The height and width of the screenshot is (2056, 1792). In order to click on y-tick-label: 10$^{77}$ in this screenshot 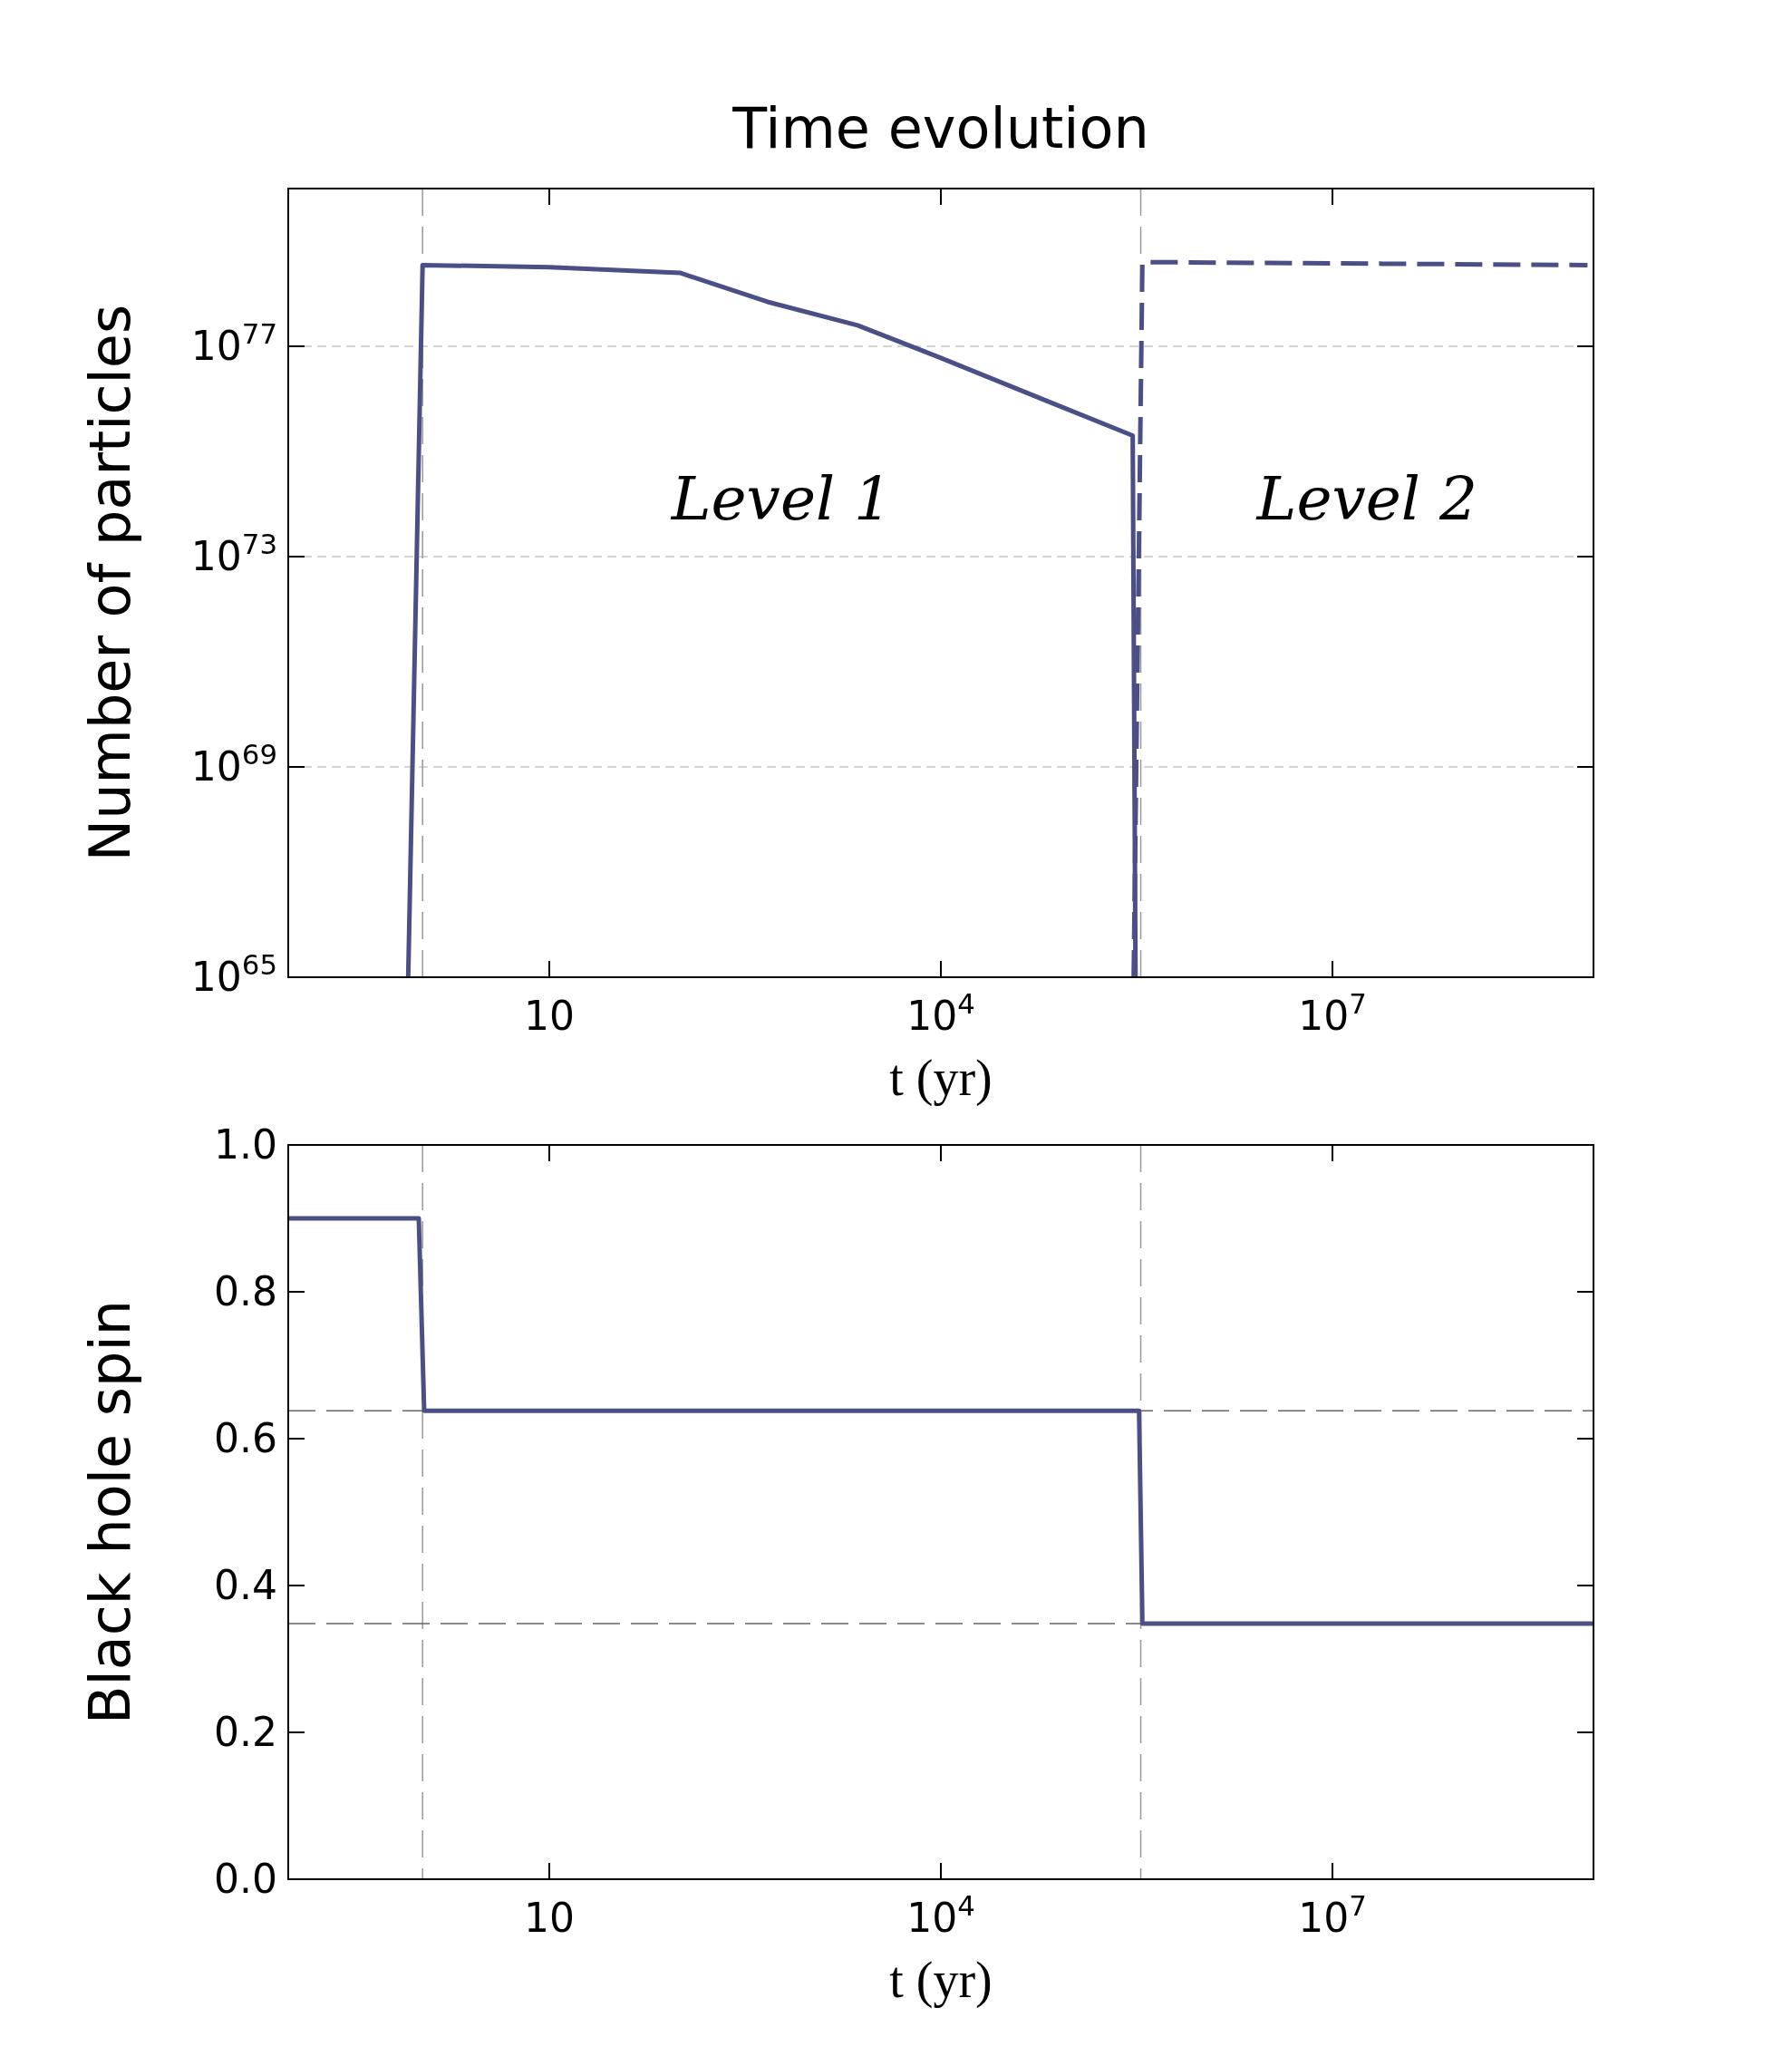, I will do `click(234, 343)`.